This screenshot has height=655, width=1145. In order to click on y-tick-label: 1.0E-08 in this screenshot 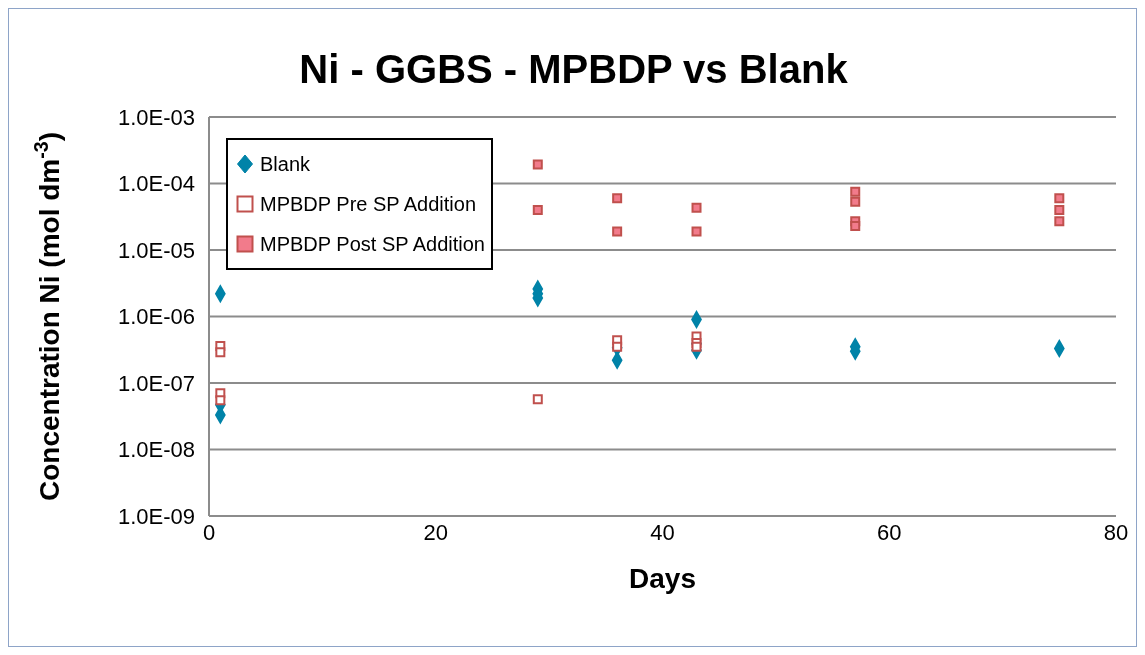, I will do `click(156, 450)`.